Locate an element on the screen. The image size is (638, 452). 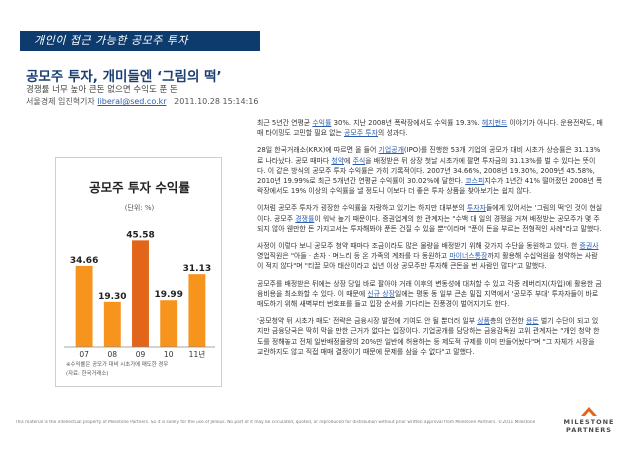
chart-value-label: 19.30 is located at coordinates (112, 297).